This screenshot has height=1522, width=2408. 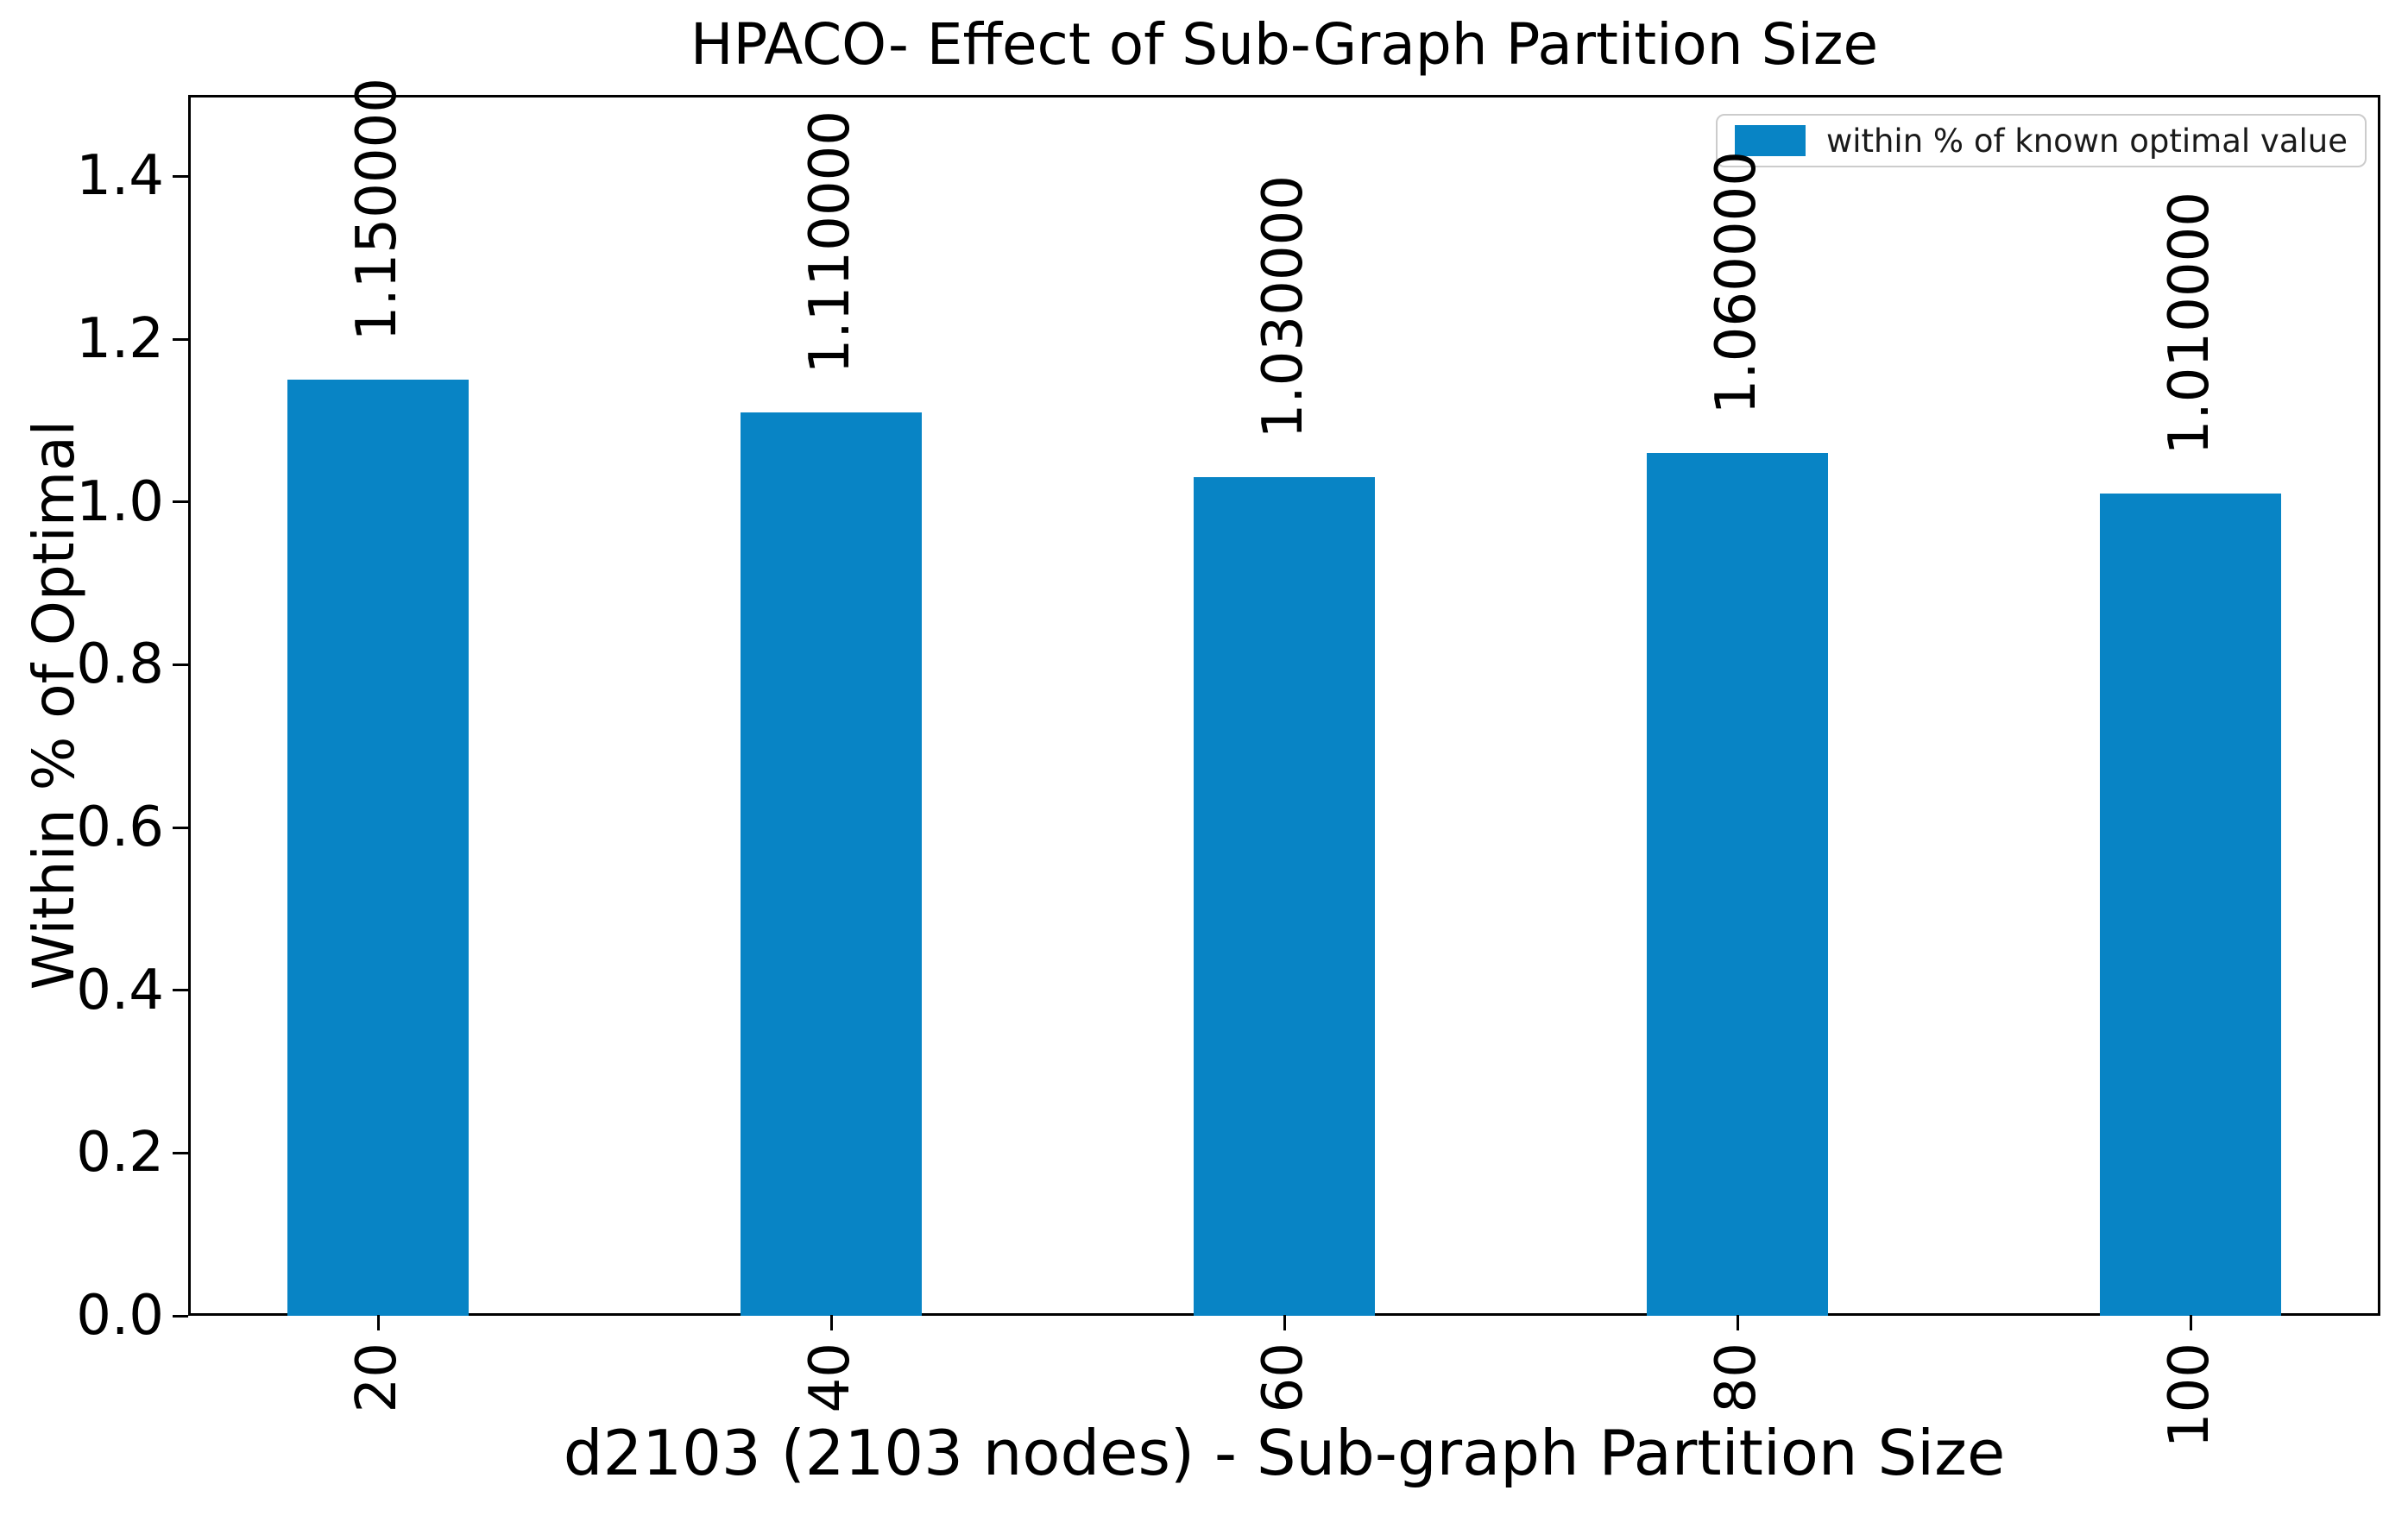 I want to click on bar-value-label: 1.010000, so click(x=2190, y=323).